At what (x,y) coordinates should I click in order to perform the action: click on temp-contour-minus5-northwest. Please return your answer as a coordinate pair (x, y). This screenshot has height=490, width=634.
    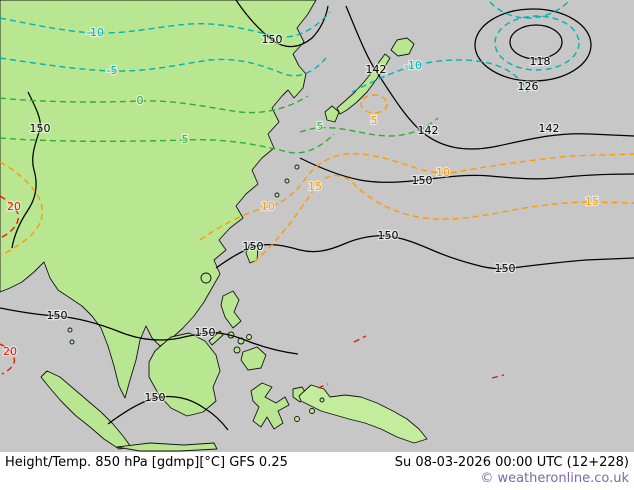
    Looking at the image, I should click on (163, 67).